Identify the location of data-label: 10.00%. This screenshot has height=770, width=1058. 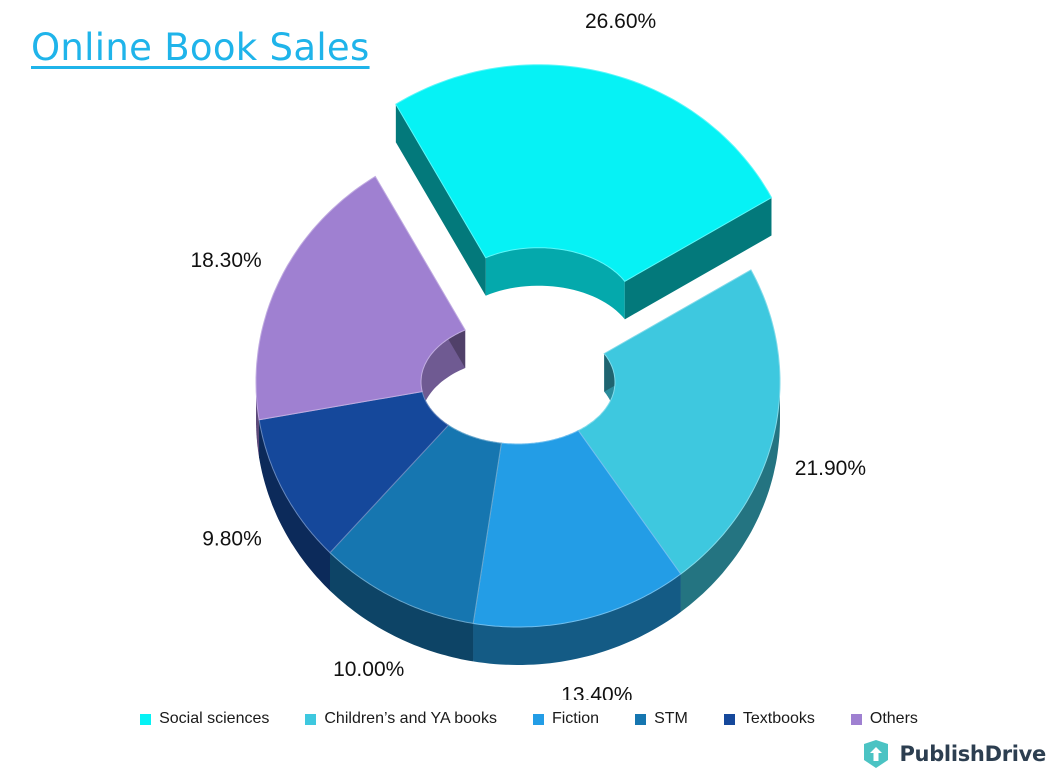
(368, 669).